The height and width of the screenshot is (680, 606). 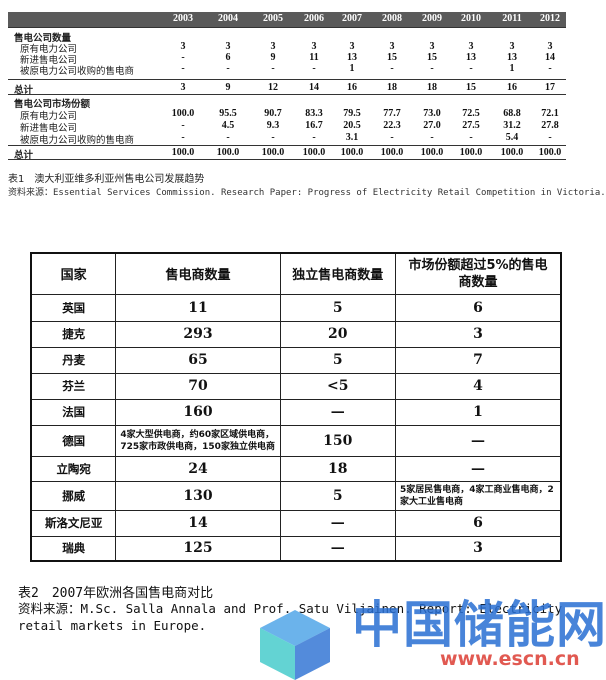 I want to click on cell-value: 9, so click(x=273, y=57).